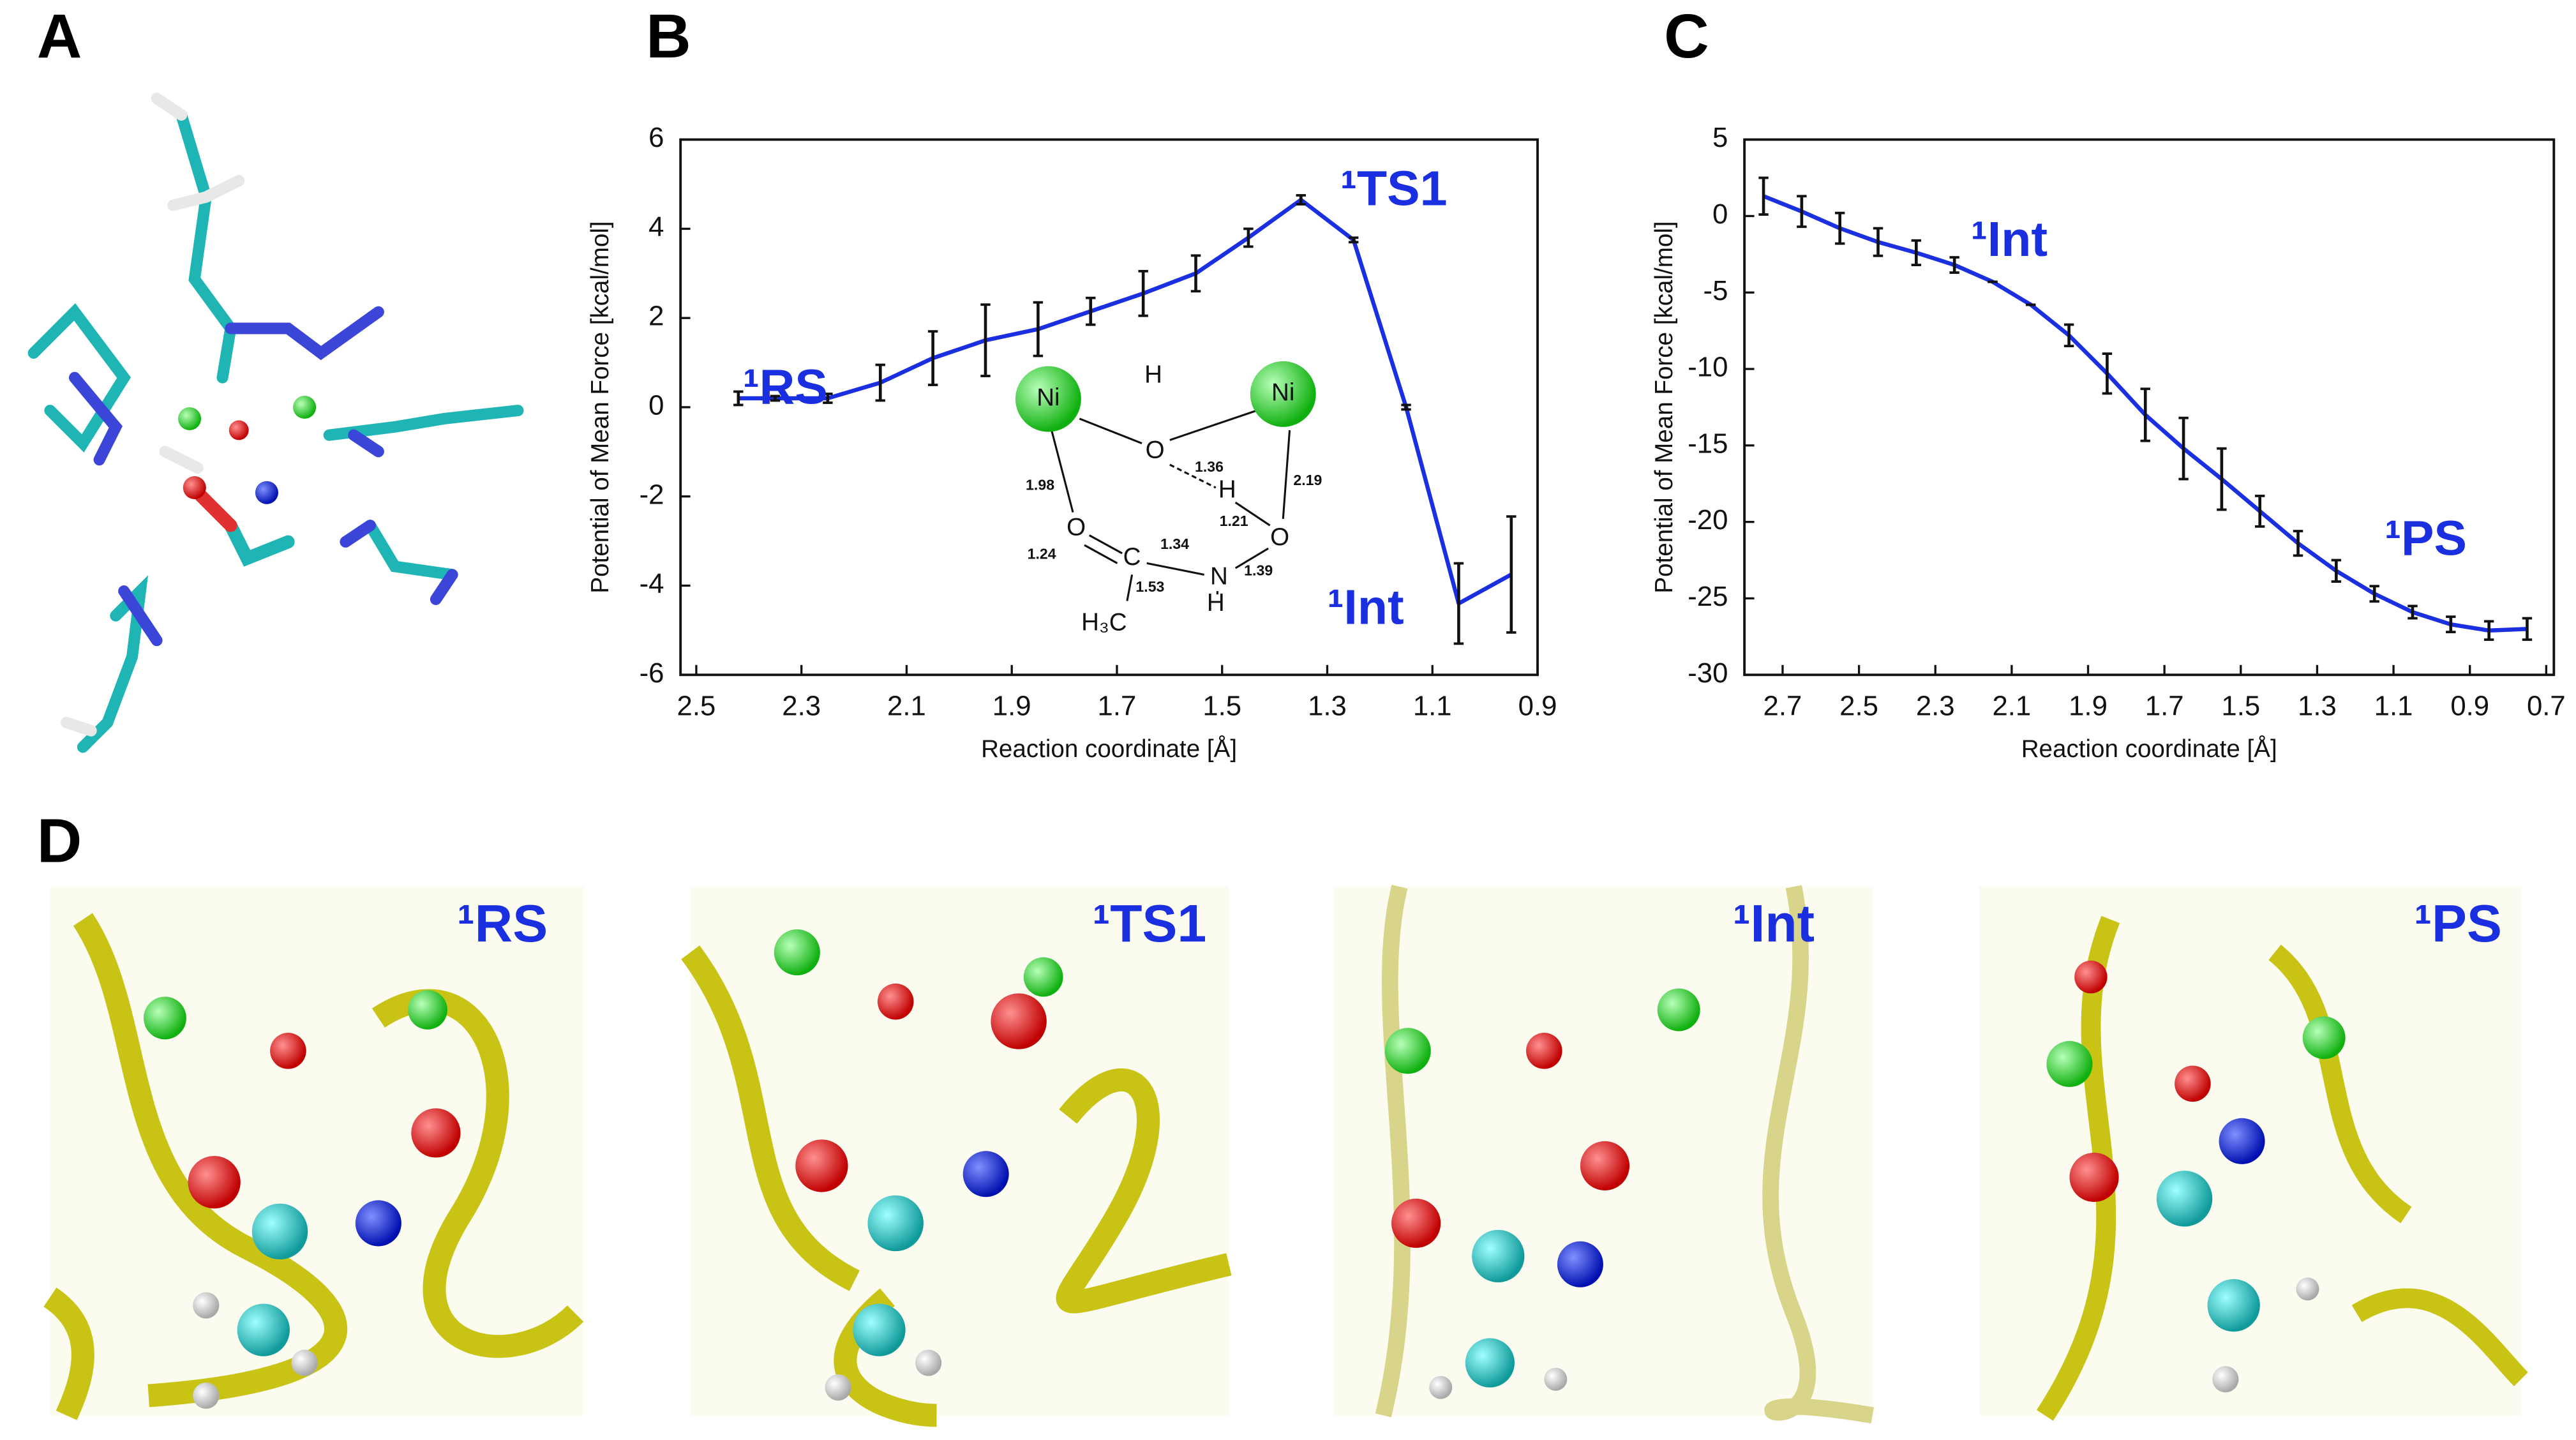 The height and width of the screenshot is (1440, 2576). What do you see at coordinates (1125, 401) in the screenshot?
I see `data-line` at bounding box center [1125, 401].